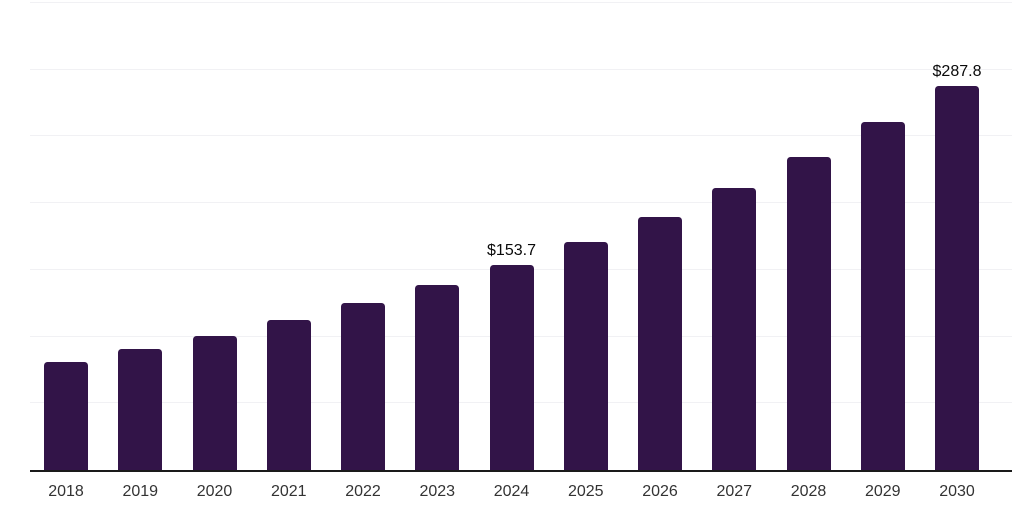  I want to click on x-tick-label-2023: 2023, so click(437, 491).